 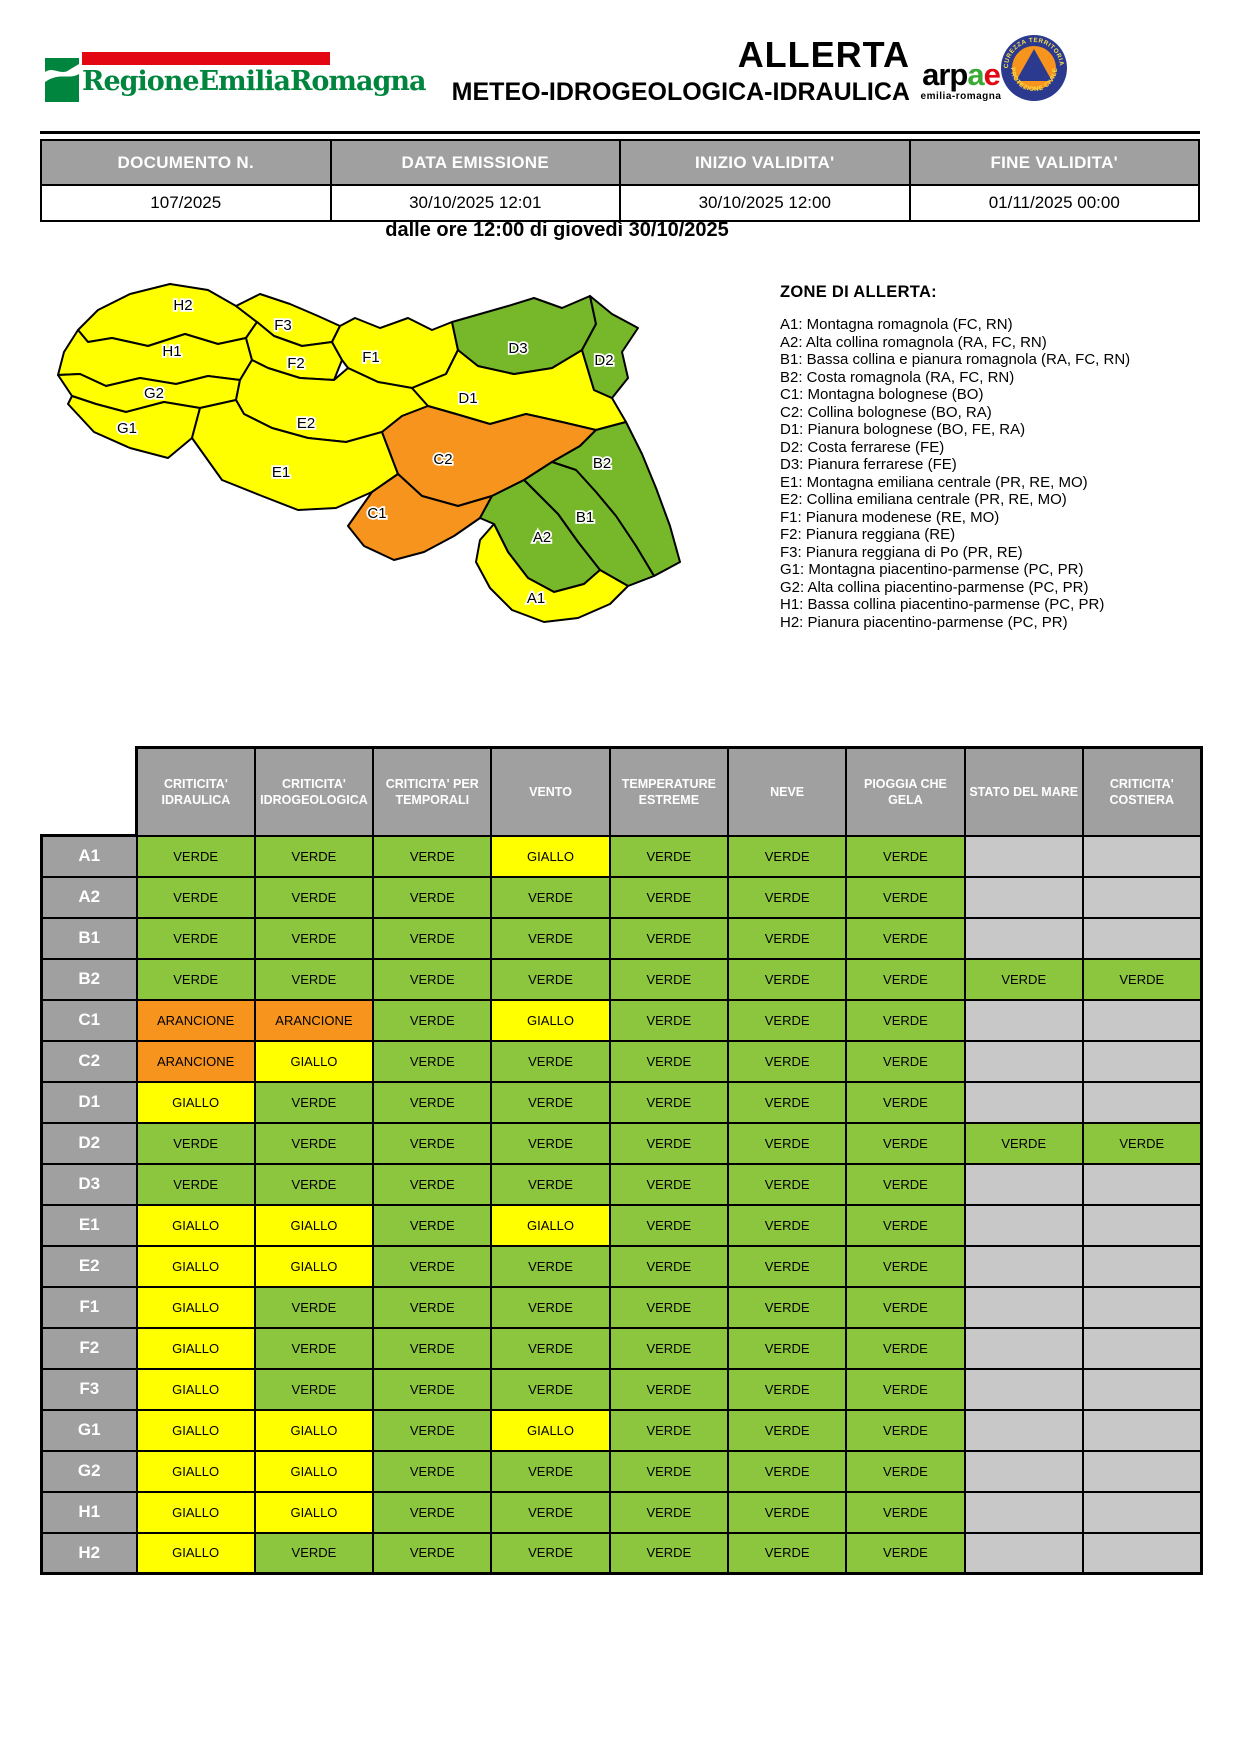 I want to click on map-zone-label-B2: B2, so click(x=602, y=463).